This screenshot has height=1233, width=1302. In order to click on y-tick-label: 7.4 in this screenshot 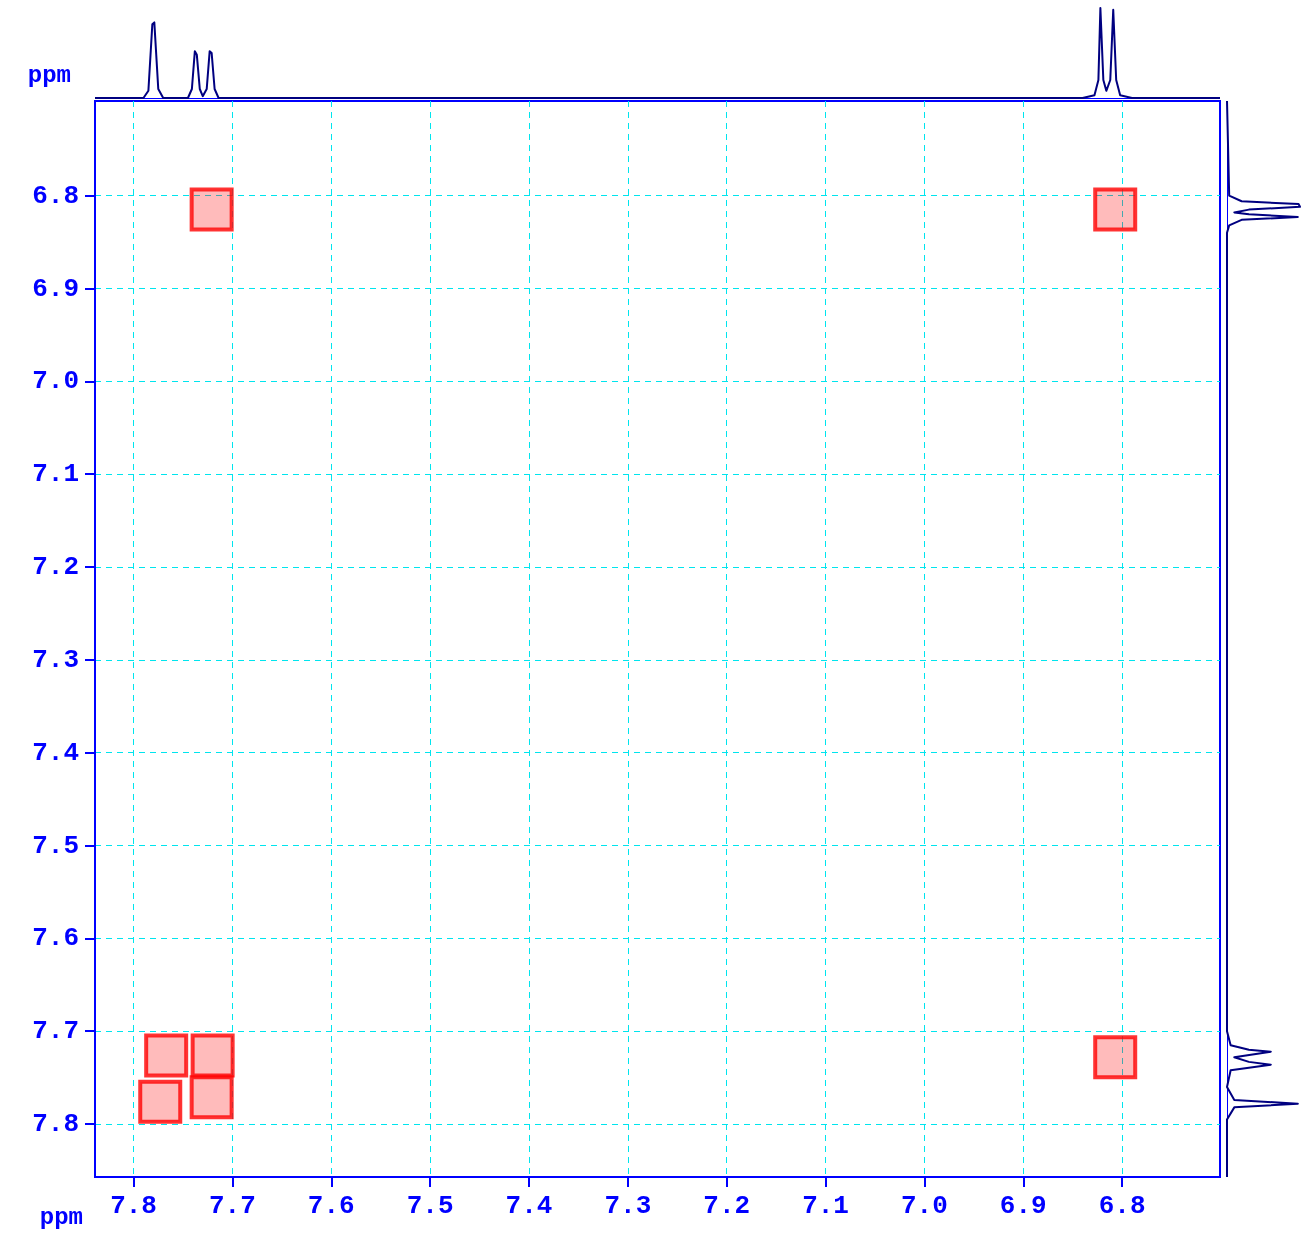, I will do `click(55, 752)`.